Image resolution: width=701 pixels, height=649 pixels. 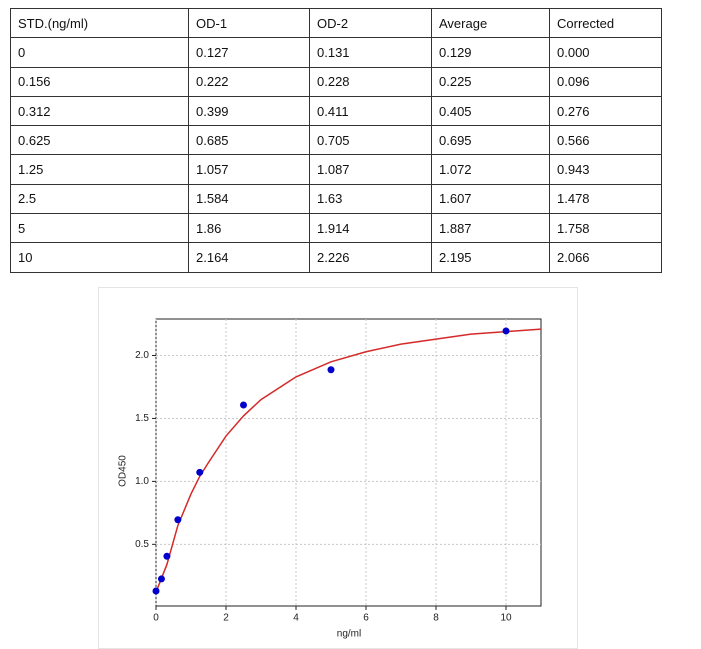 What do you see at coordinates (490, 257) in the screenshot?
I see `table-cell: 2.195` at bounding box center [490, 257].